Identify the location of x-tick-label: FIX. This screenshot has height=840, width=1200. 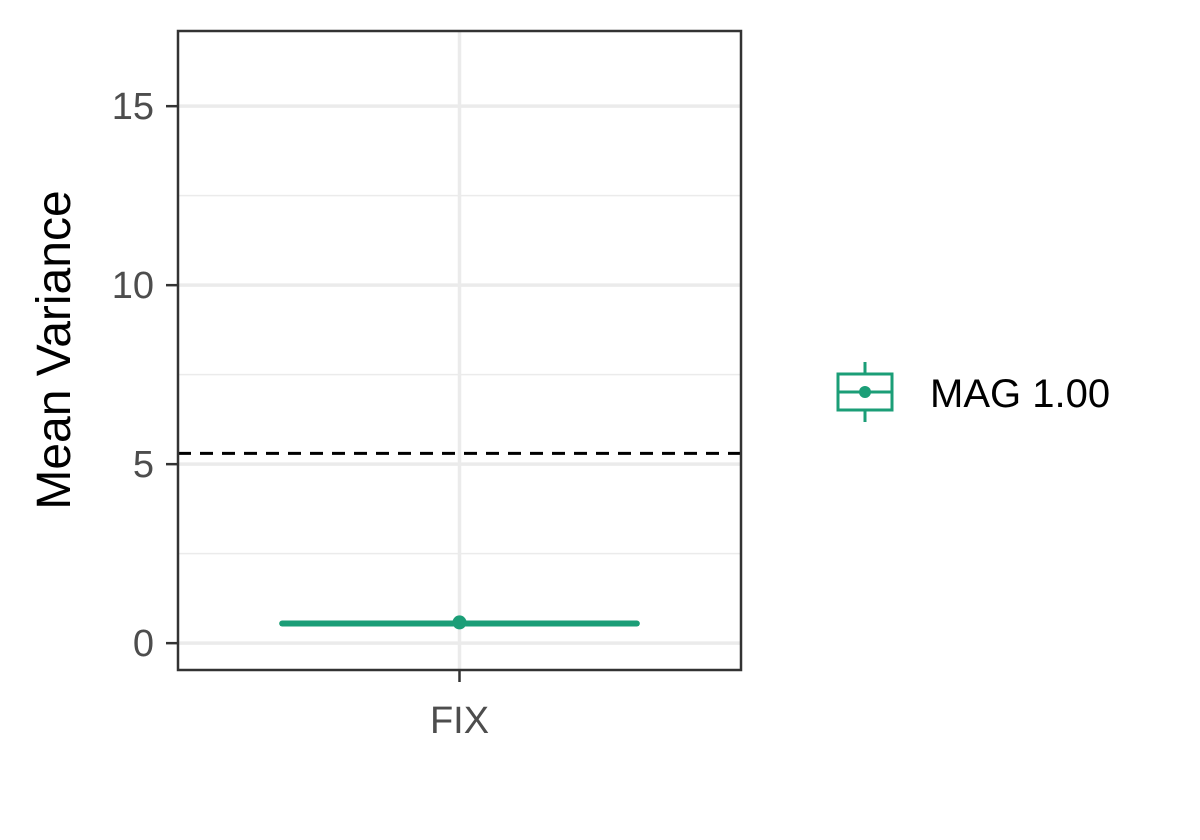
(459, 721).